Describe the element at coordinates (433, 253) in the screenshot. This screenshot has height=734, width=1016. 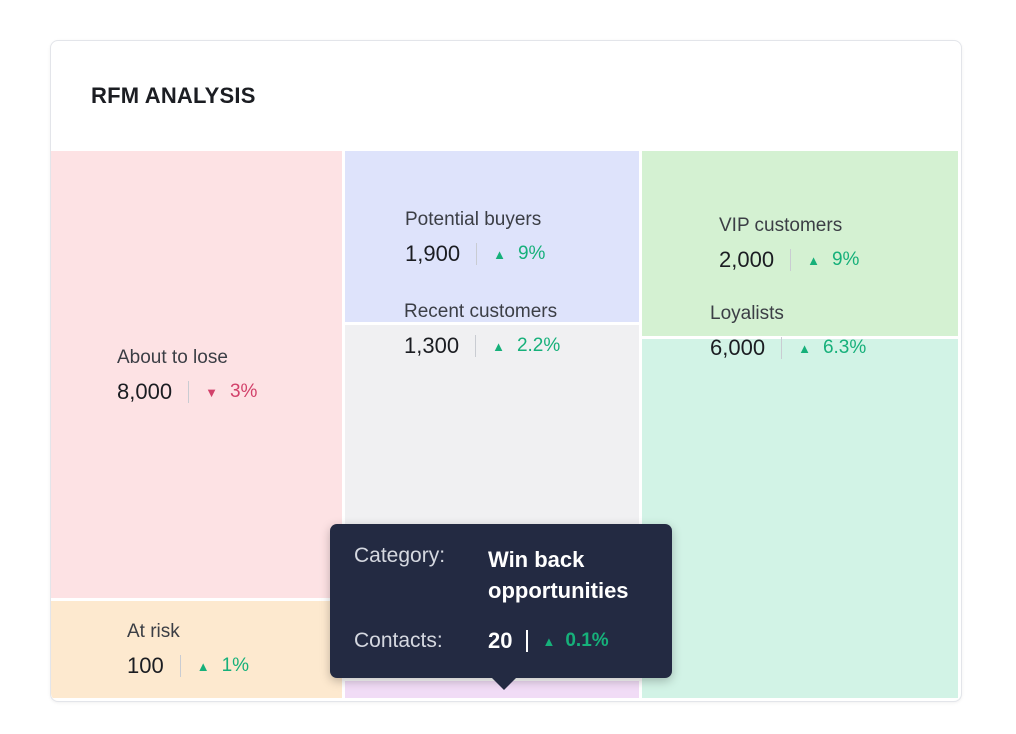
I see `cell-value: 1,900` at that location.